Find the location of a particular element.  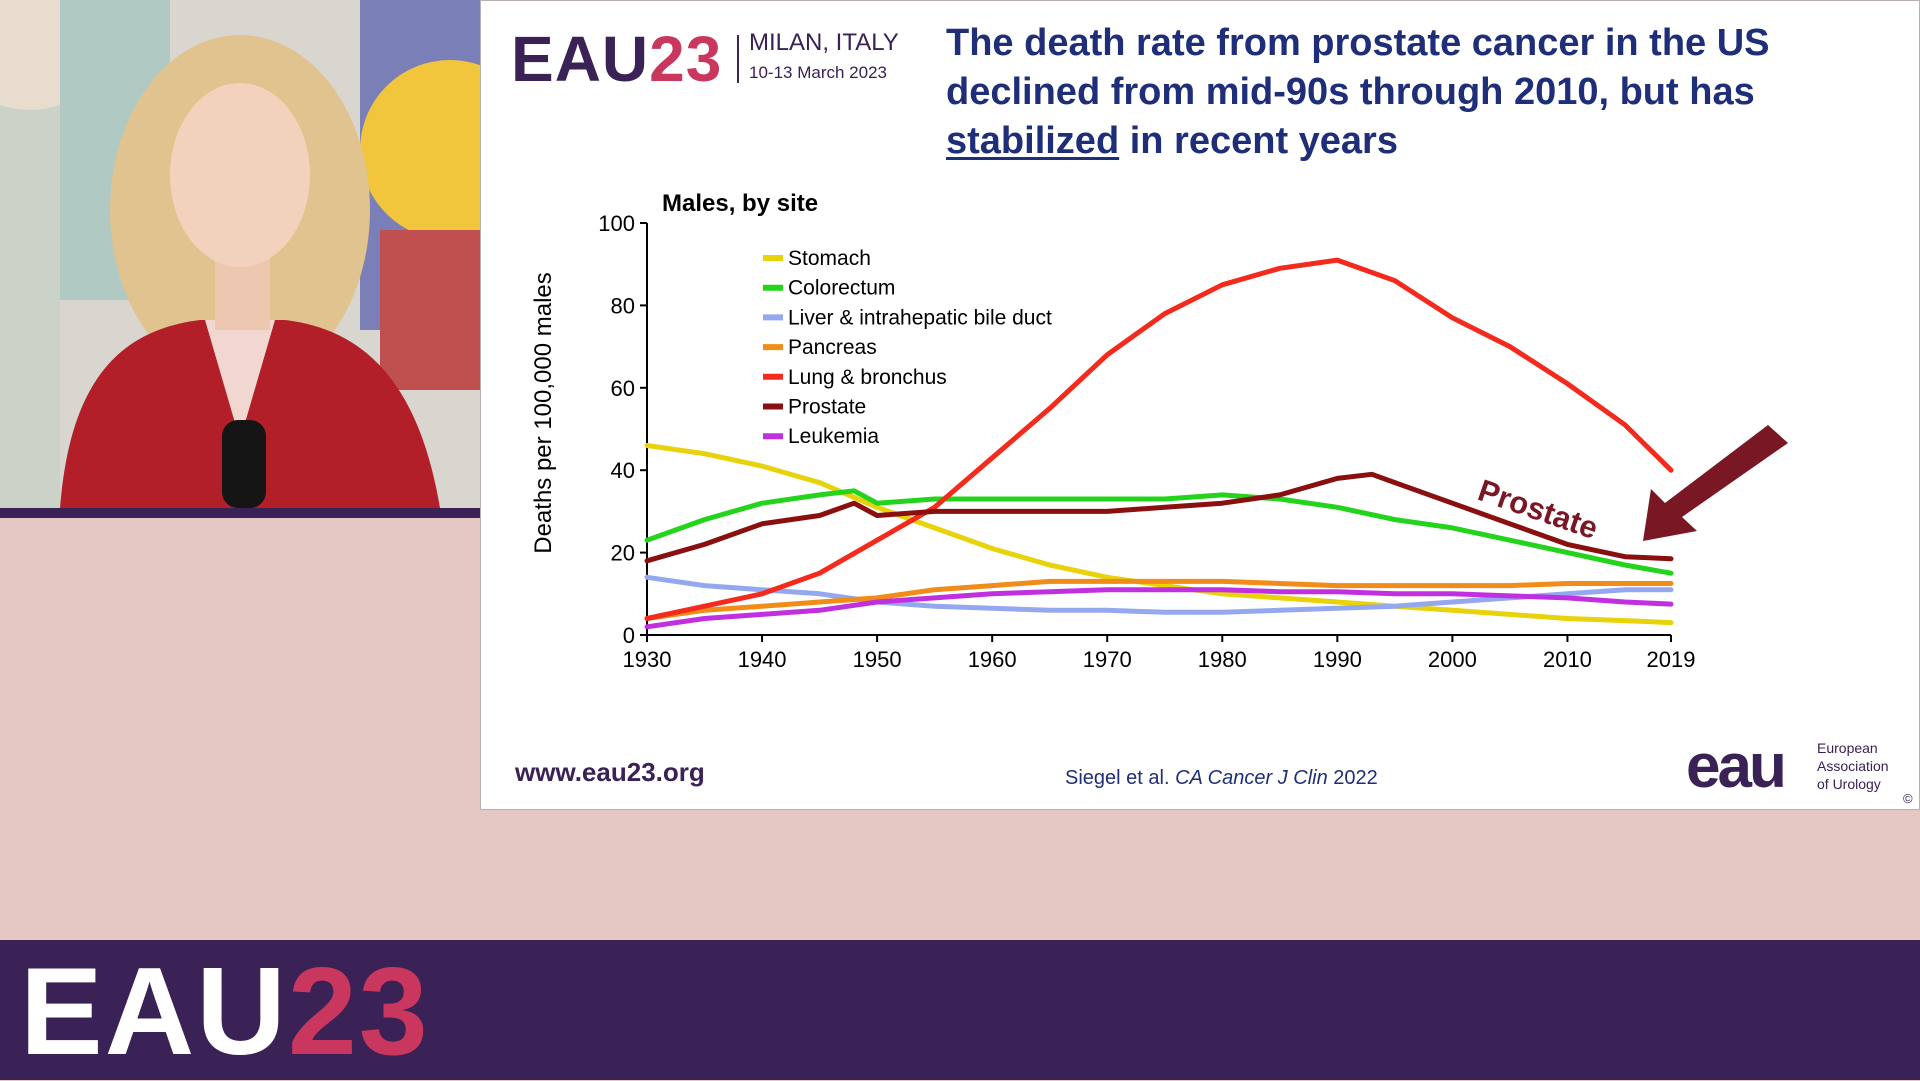

y-tick-label: 80 is located at coordinates (623, 305).